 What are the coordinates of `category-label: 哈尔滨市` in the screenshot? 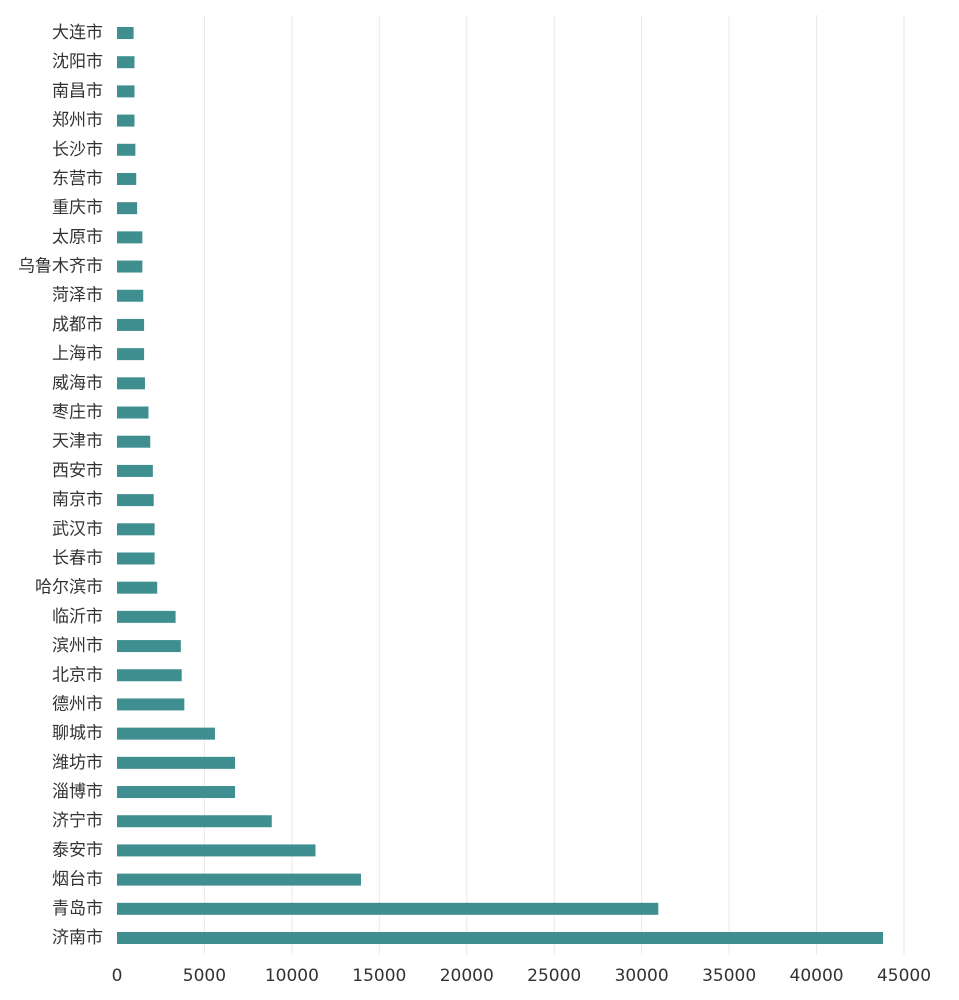 It's located at (69, 588).